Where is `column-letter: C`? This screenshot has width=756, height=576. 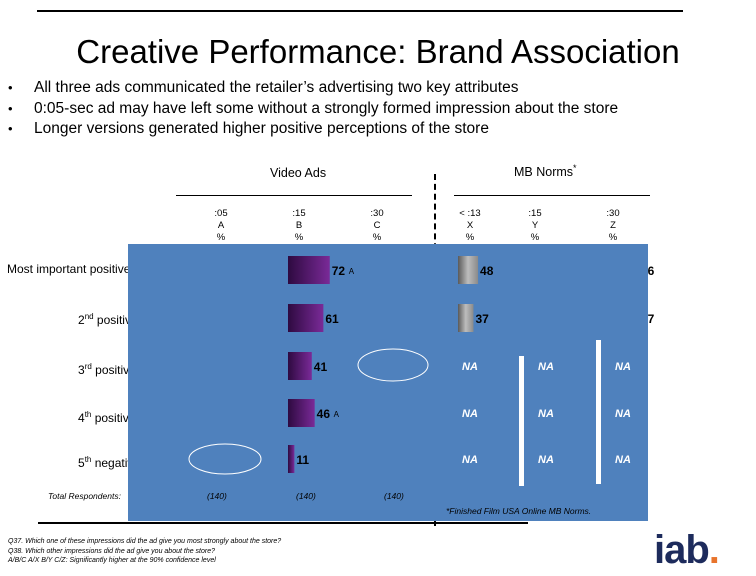
column-letter: C is located at coordinates (377, 225).